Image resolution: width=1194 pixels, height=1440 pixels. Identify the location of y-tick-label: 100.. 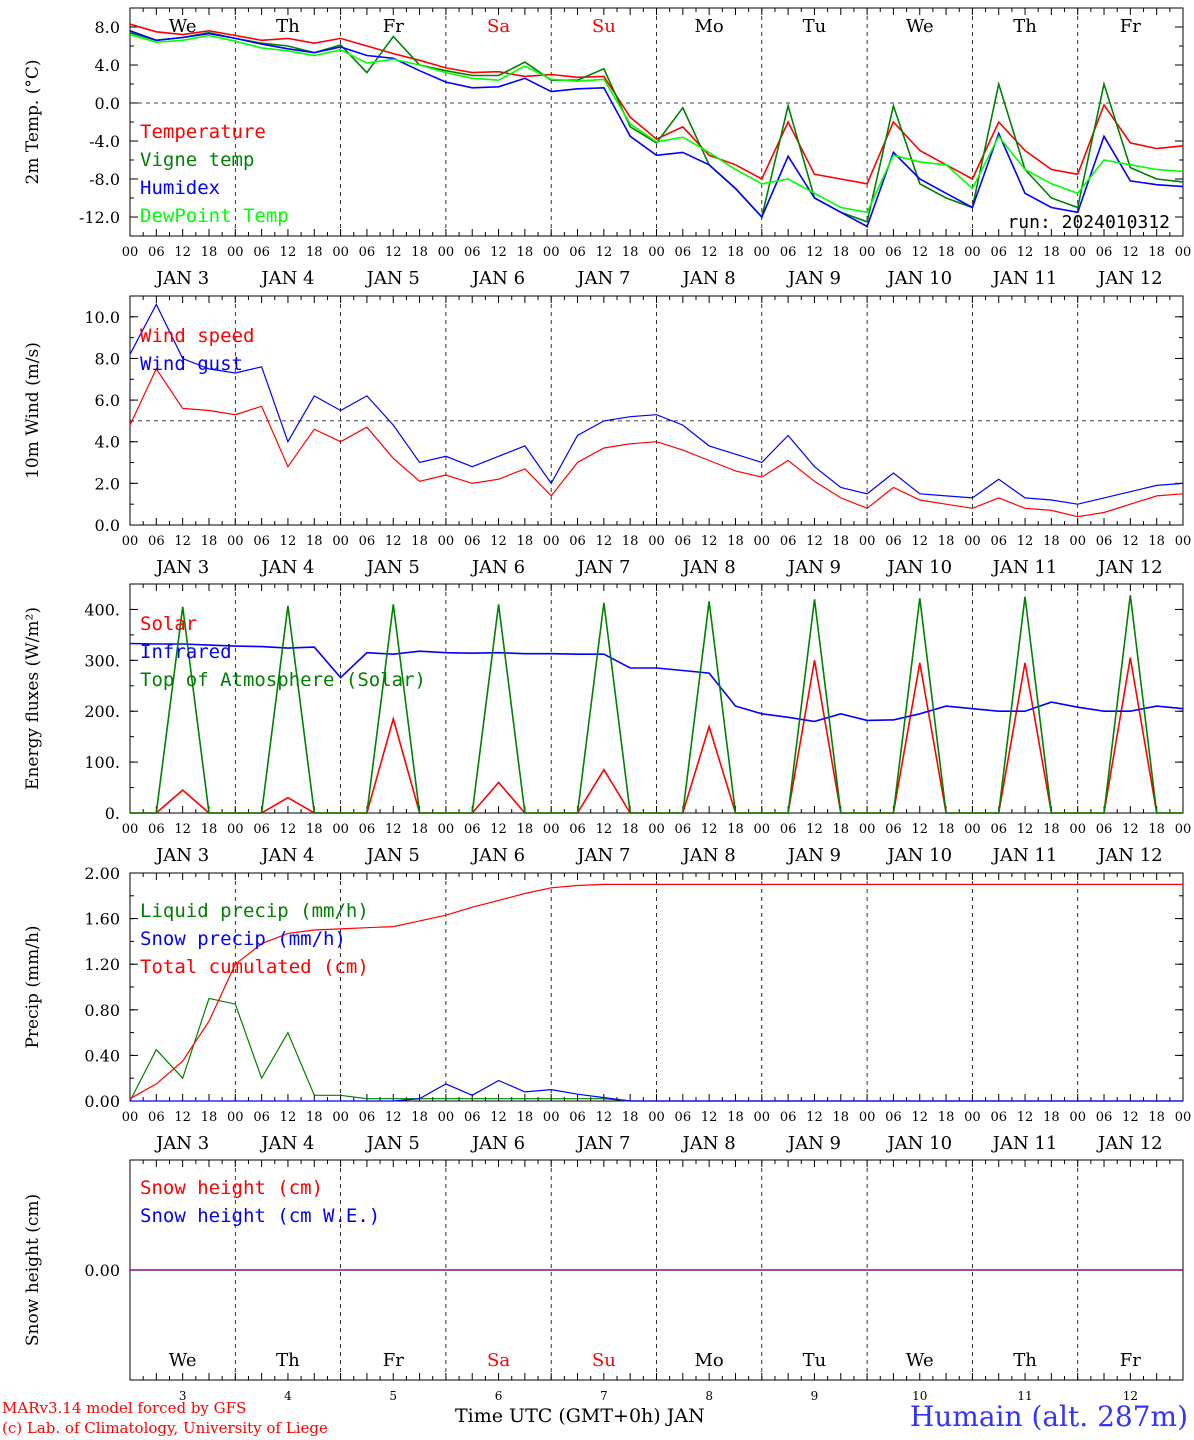
(102, 762).